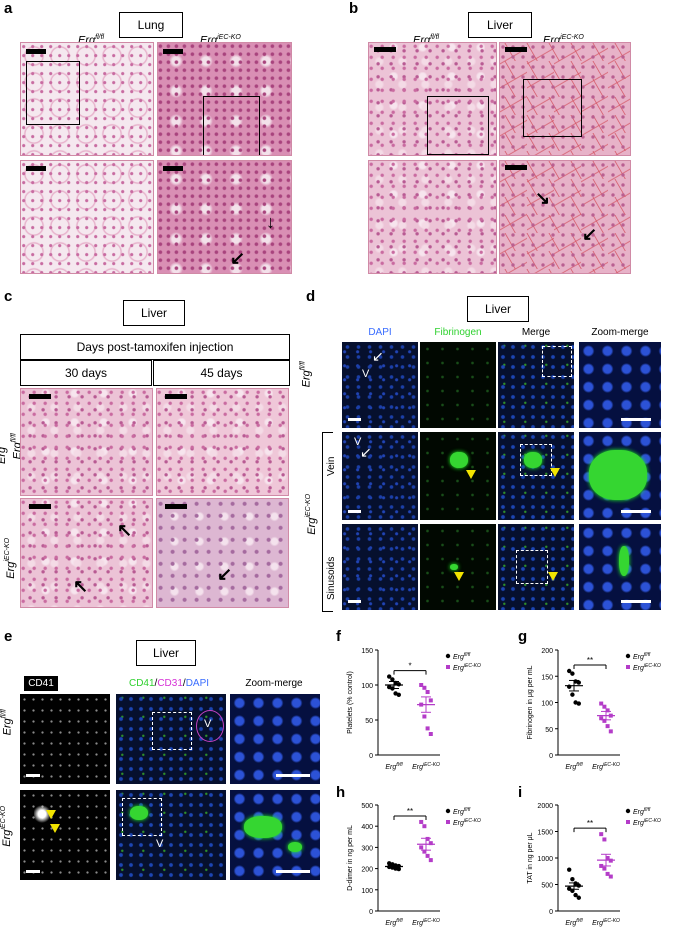 This screenshot has width=685, height=946. Describe the element at coordinates (166, 653) in the screenshot. I see `liver-title-box-e: Liver` at that location.